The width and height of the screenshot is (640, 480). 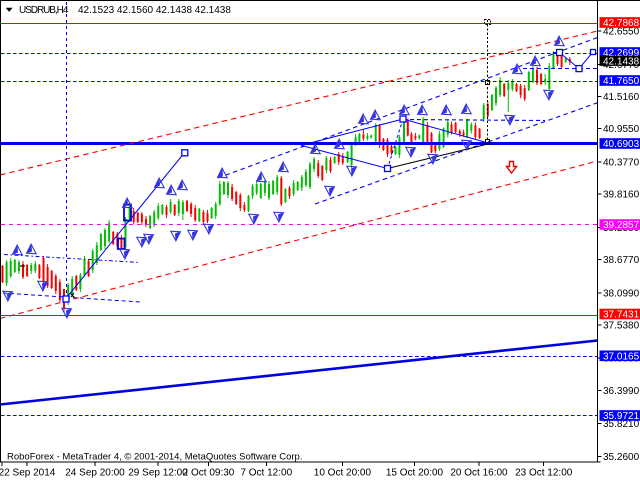 What do you see at coordinates (621, 162) in the screenshot?
I see `svg-text: 40.3770` at bounding box center [621, 162].